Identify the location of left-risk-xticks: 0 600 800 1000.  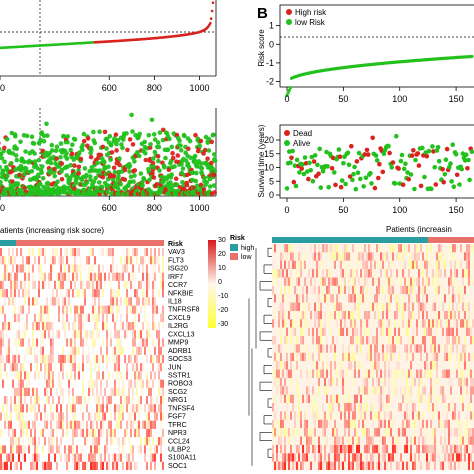
(104, 84).